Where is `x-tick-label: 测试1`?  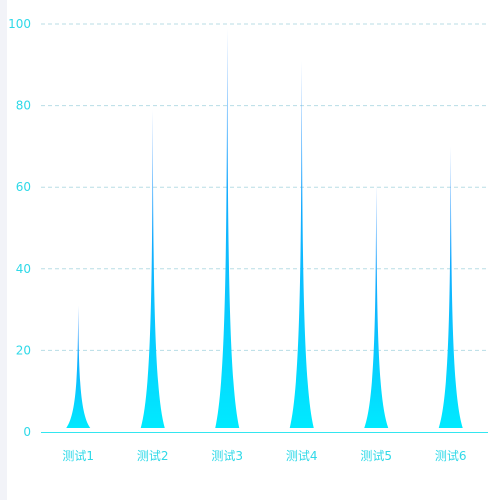 x-tick-label: 测试1 is located at coordinates (78, 455).